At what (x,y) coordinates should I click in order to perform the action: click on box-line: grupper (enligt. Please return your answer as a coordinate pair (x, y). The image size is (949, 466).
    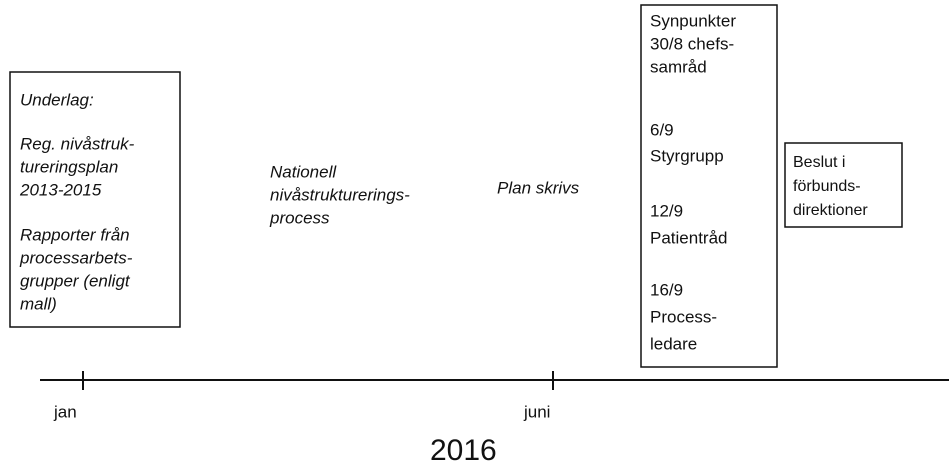
    Looking at the image, I should click on (75, 280).